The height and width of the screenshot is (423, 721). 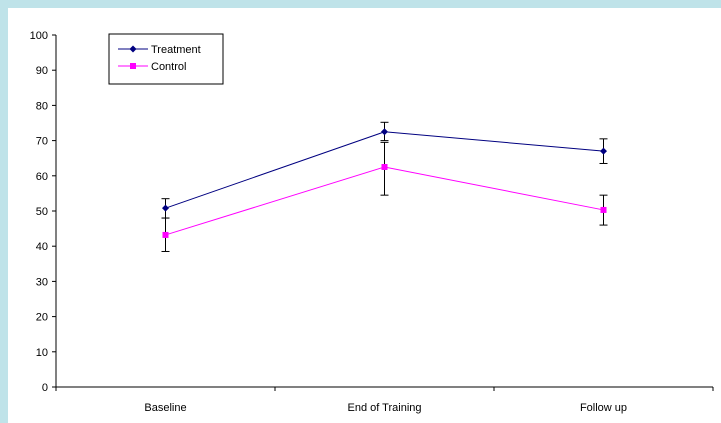 I want to click on y-tick-label: 40, so click(x=42, y=247).